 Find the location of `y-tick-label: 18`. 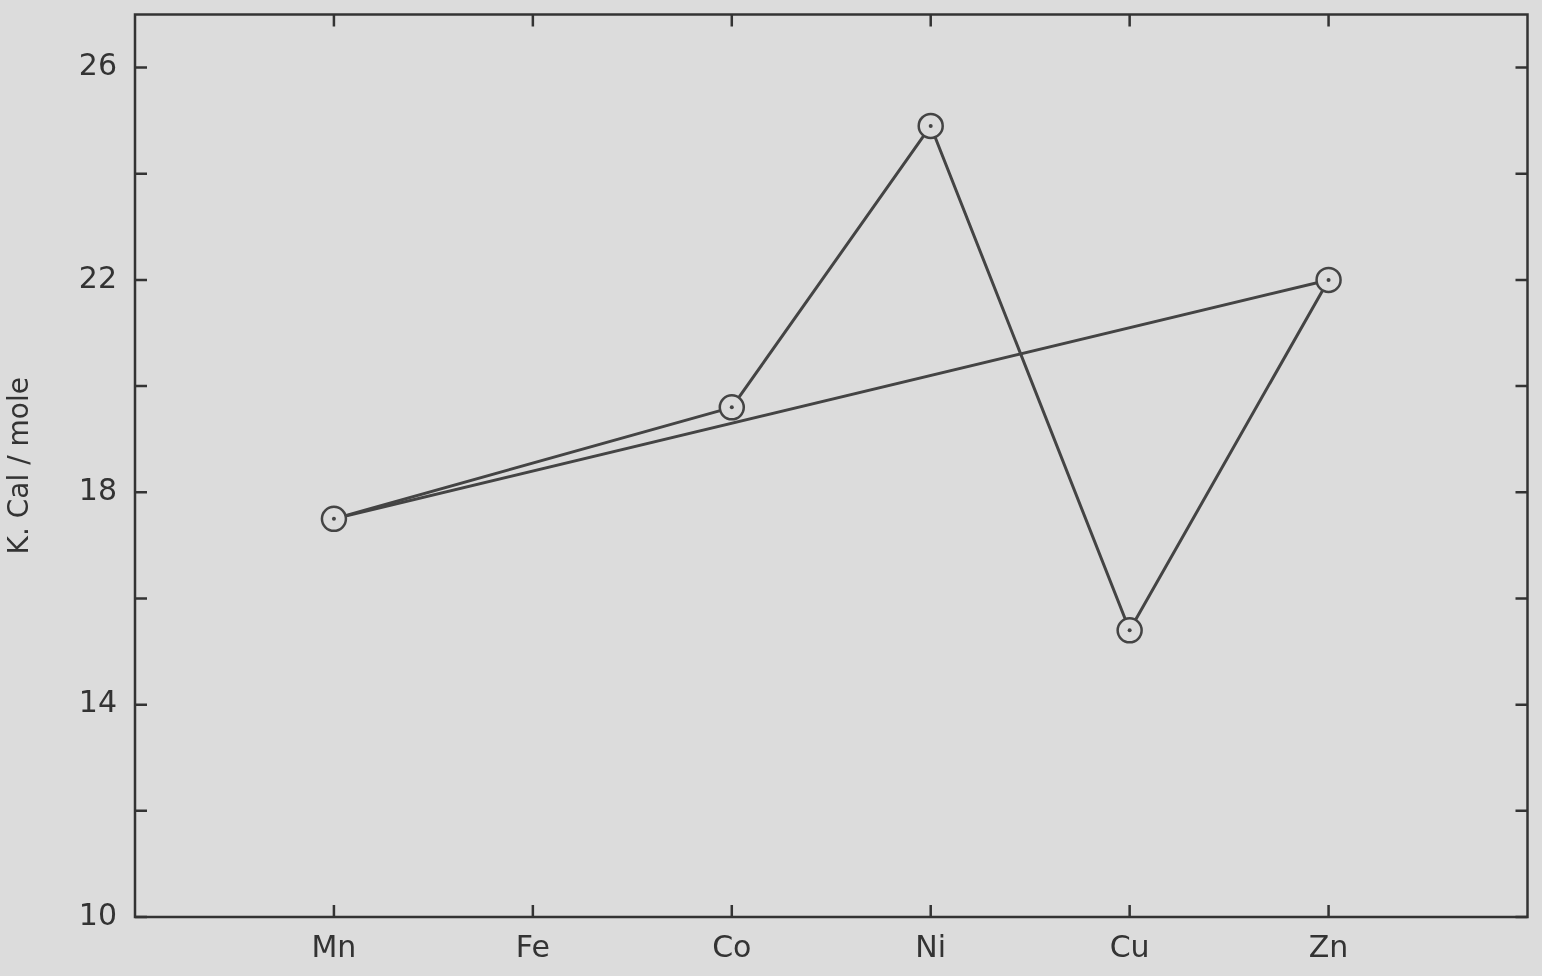

y-tick-label: 18 is located at coordinates (97, 490).